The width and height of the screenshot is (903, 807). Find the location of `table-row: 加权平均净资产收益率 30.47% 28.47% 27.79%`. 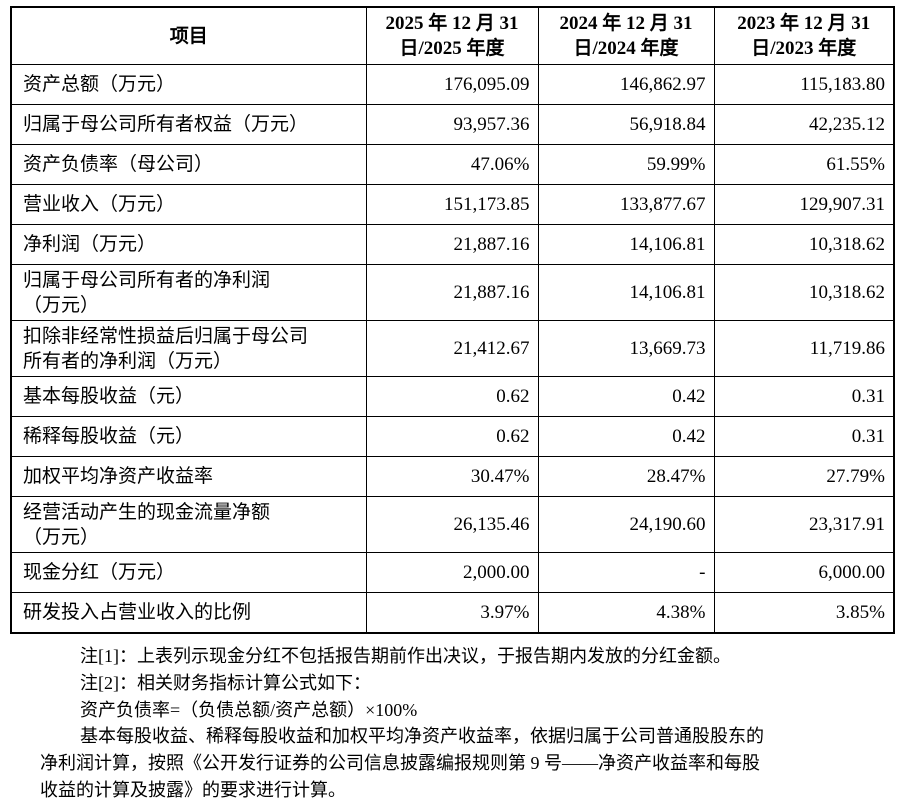

table-row: 加权平均净资产收益率 30.47% 28.47% 27.79% is located at coordinates (452, 476).